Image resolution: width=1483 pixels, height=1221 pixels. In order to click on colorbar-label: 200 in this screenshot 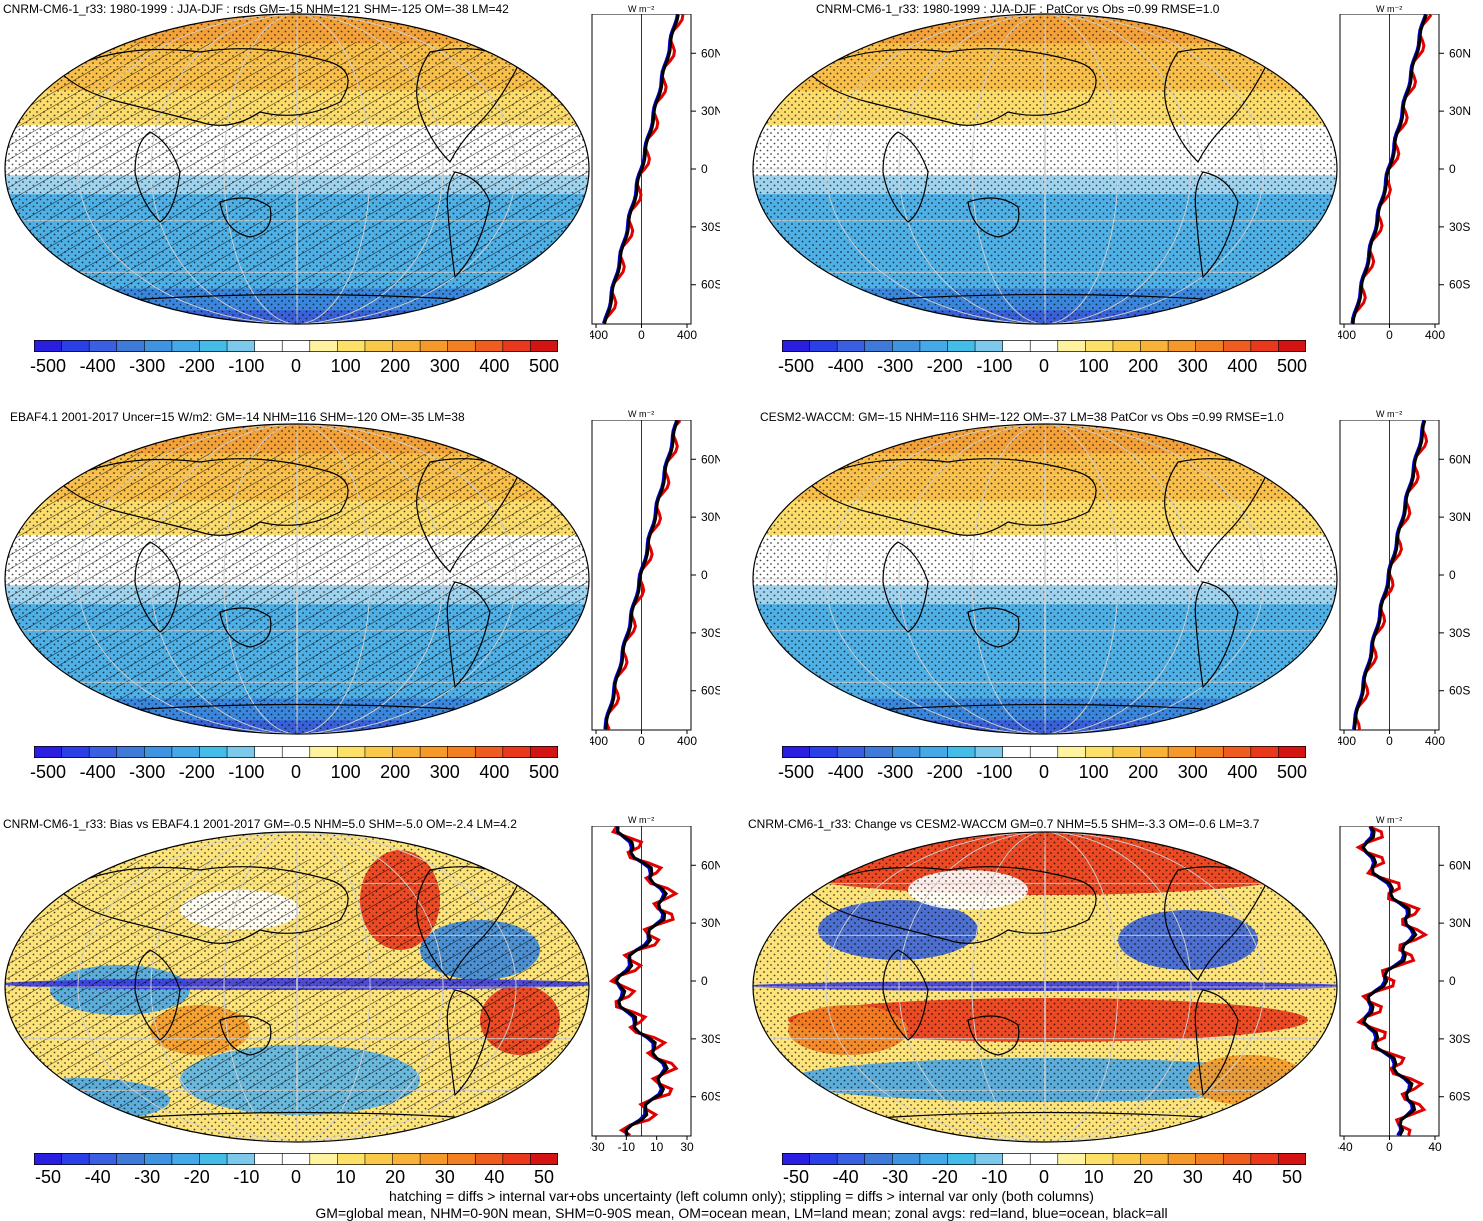, I will do `click(1143, 772)`.